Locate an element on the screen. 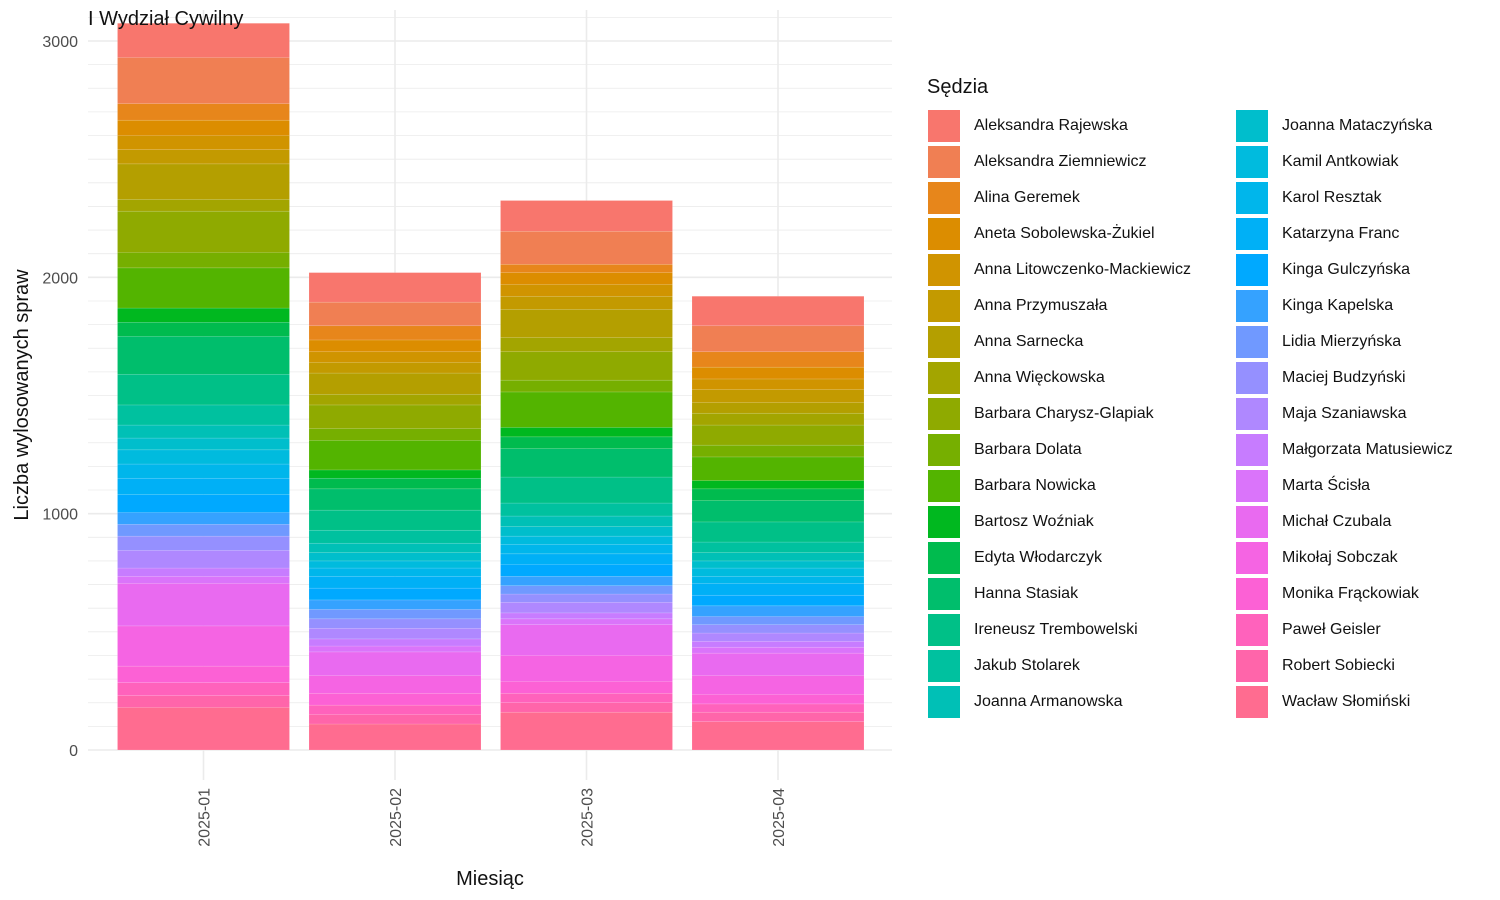  legend-label: Edyta Włodarczyk is located at coordinates (1038, 557).